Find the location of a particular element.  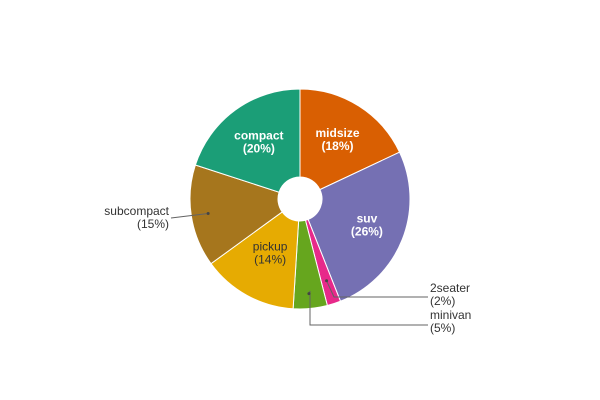

slice-percent-compact: (20%) is located at coordinates (259, 148).